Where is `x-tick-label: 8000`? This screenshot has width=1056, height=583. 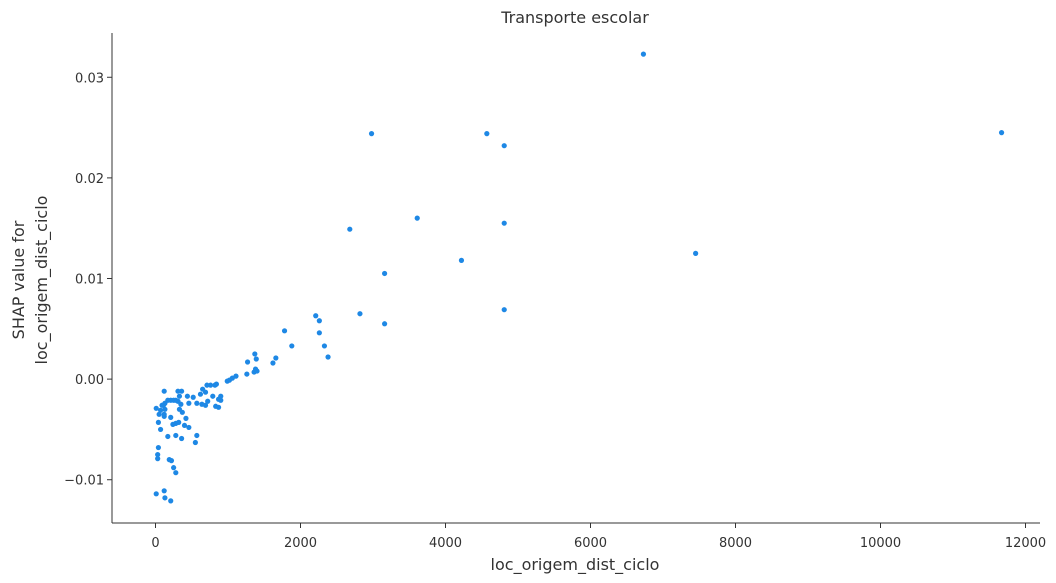 x-tick-label: 8000 is located at coordinates (735, 543).